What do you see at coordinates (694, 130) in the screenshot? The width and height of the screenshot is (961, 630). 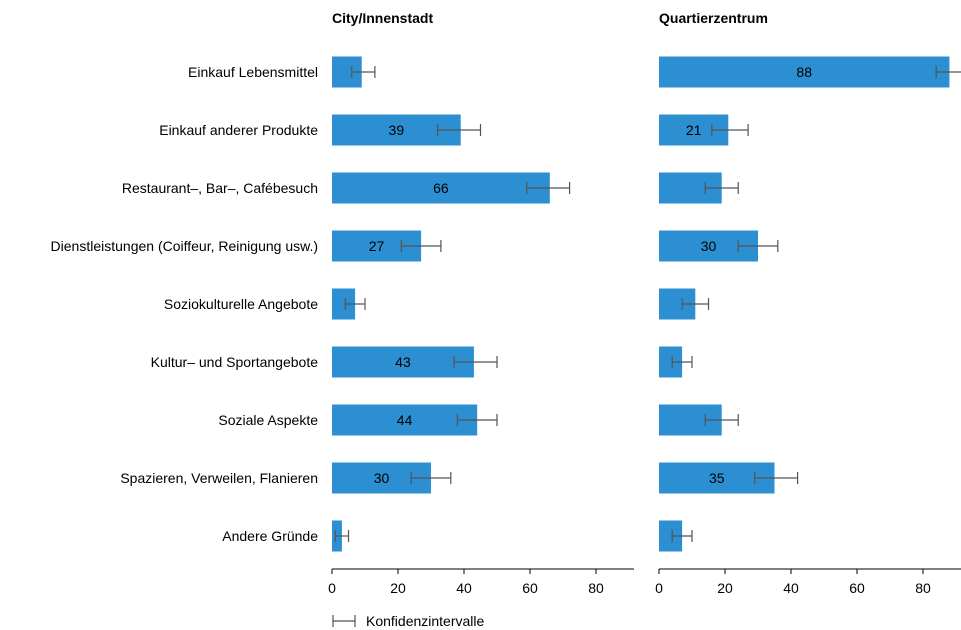 I see `data-label: 21` at bounding box center [694, 130].